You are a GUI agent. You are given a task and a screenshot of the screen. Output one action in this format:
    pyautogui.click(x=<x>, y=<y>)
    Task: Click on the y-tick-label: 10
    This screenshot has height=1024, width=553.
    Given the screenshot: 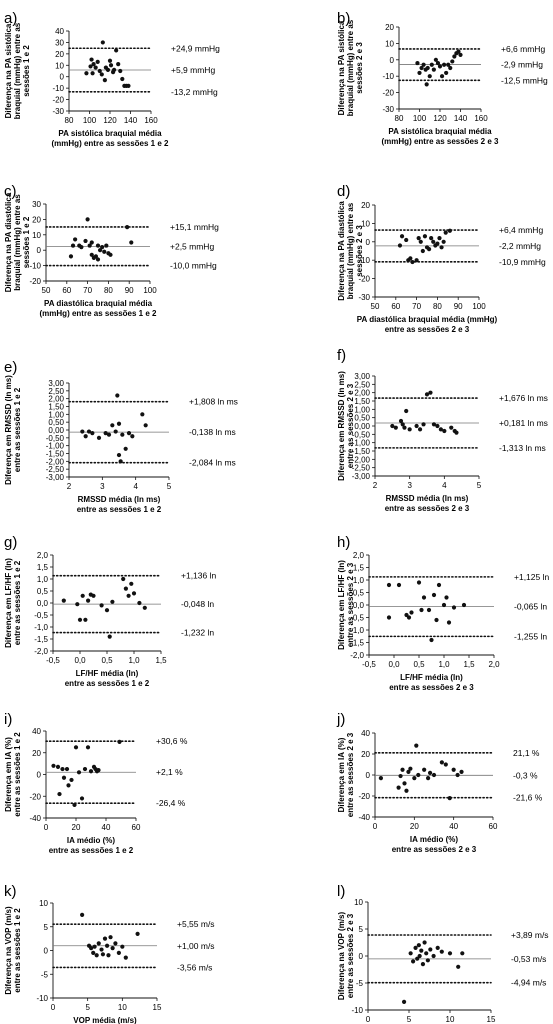 What is the action you would take?
    pyautogui.click(x=365, y=223)
    